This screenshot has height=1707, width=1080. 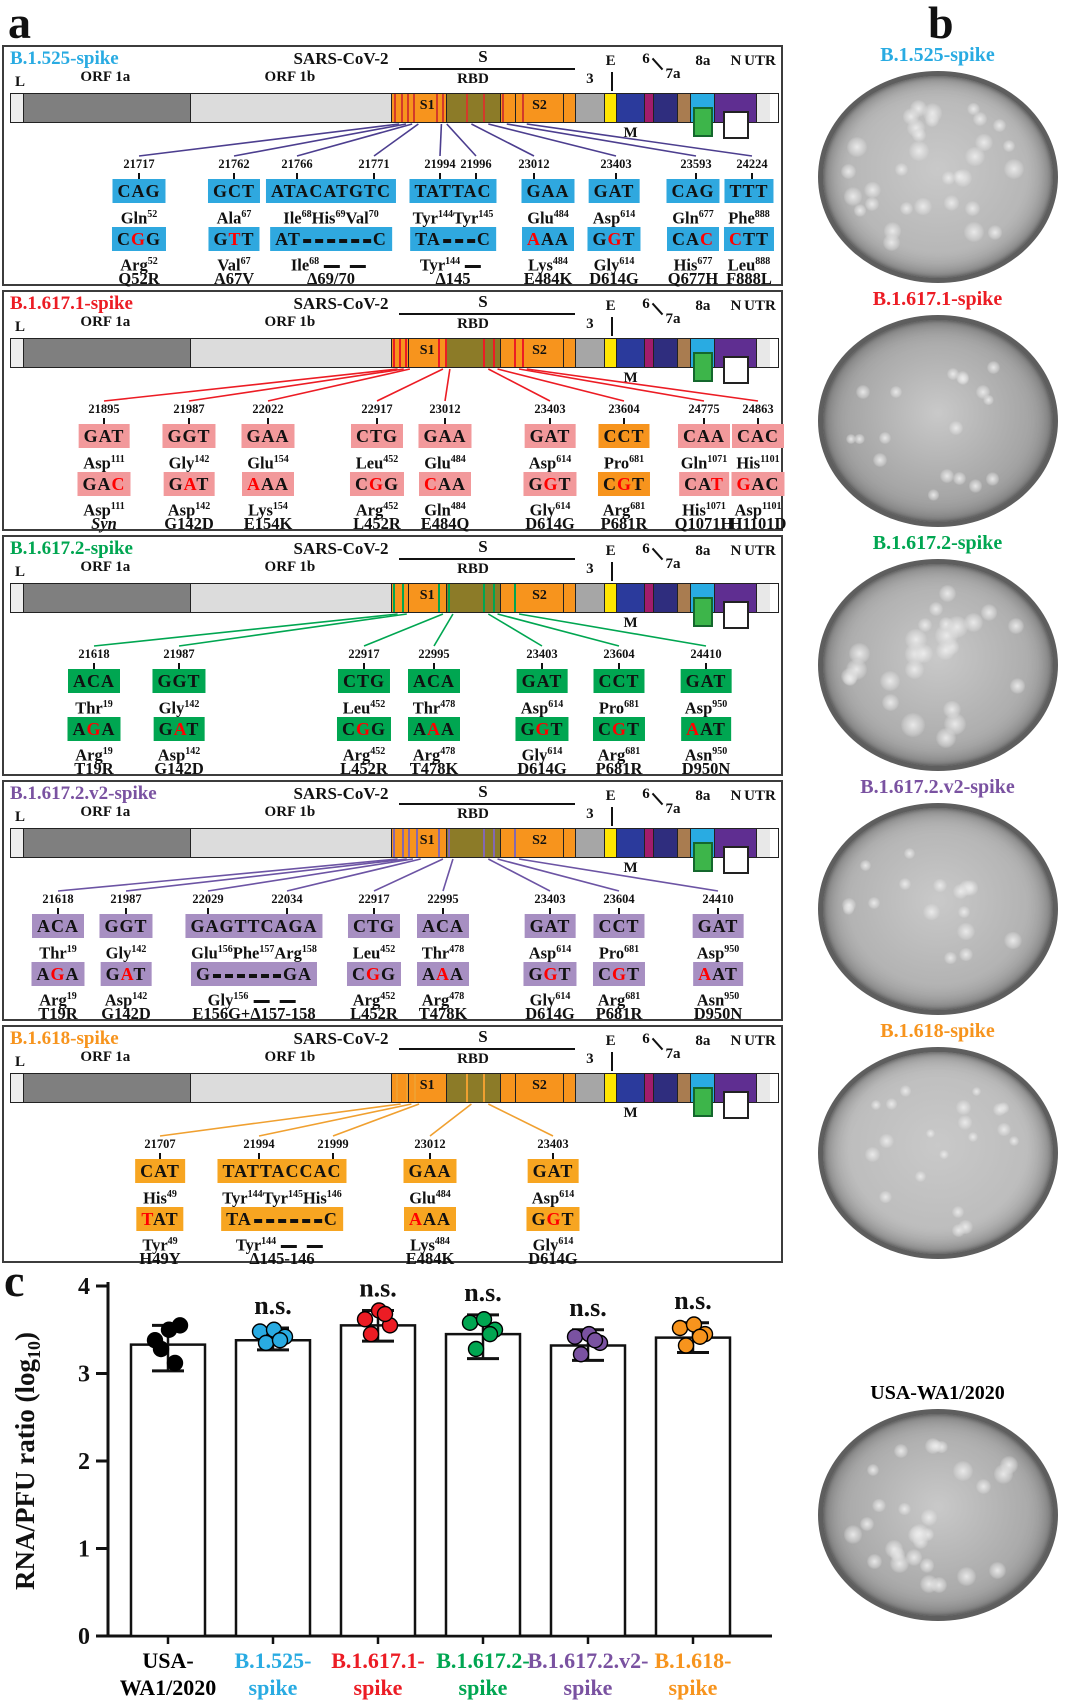 What do you see at coordinates (548, 264) in the screenshot?
I see `mutant-amino-acid: Lys484` at bounding box center [548, 264].